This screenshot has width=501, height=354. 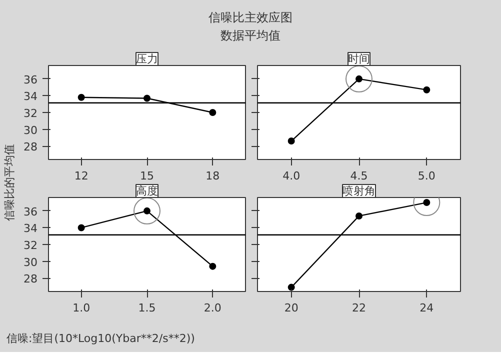 I want to click on chart-title: 高度, so click(x=147, y=191).